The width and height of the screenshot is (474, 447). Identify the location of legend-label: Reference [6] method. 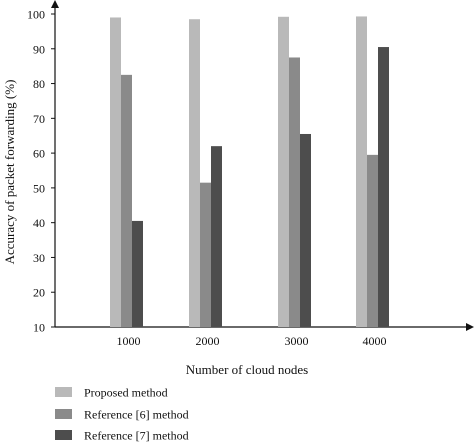
(136, 415).